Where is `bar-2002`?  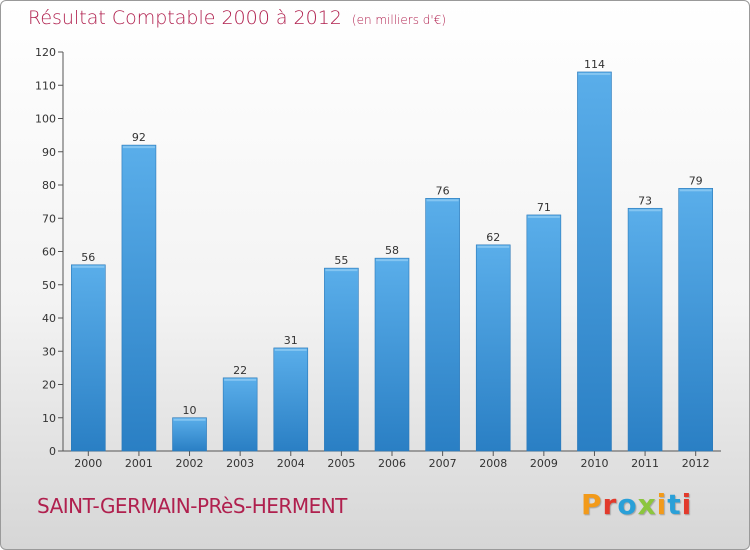 bar-2002 is located at coordinates (189, 434).